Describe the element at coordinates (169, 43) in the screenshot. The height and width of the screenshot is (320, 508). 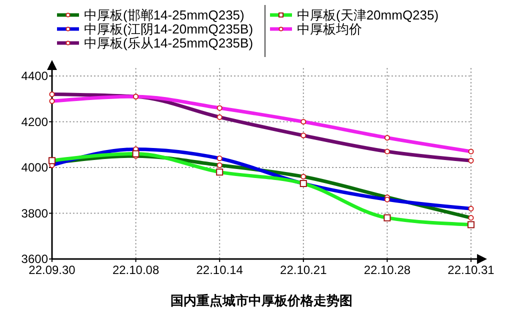
I see `legend-label: 中厚板(乐从14-25mmQ235B)` at that location.